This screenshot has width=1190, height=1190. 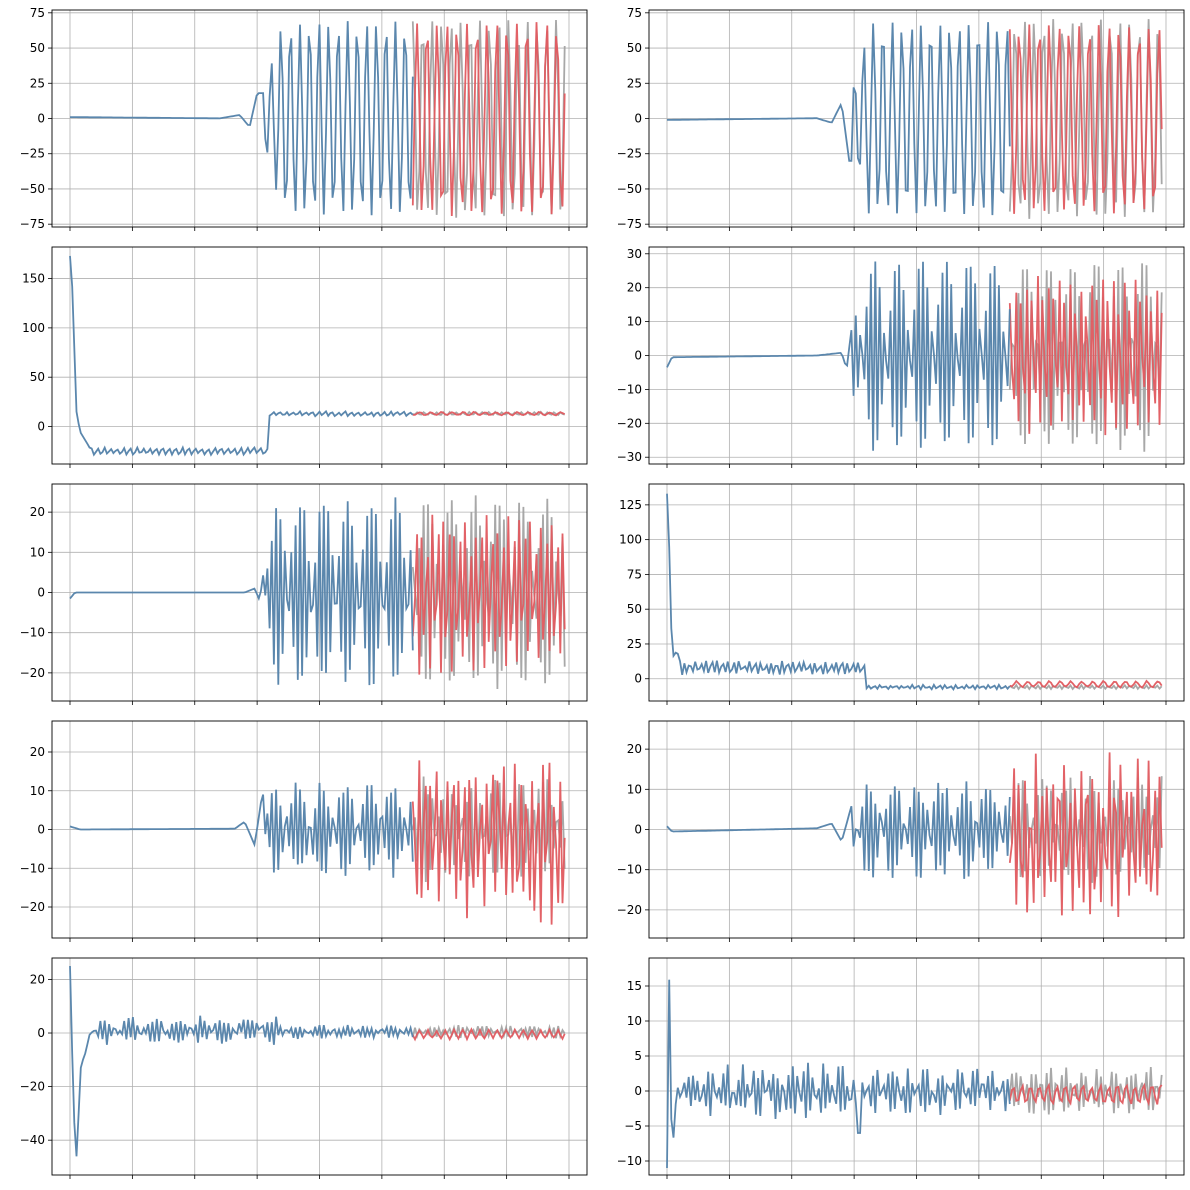 I want to click on y-tick-label: 30, so click(x=634, y=254).